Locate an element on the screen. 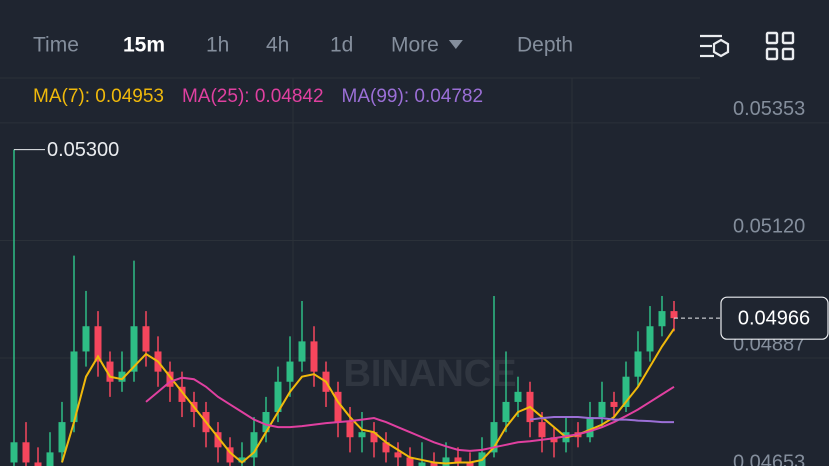  watermark: BINANCE is located at coordinates (429, 374).